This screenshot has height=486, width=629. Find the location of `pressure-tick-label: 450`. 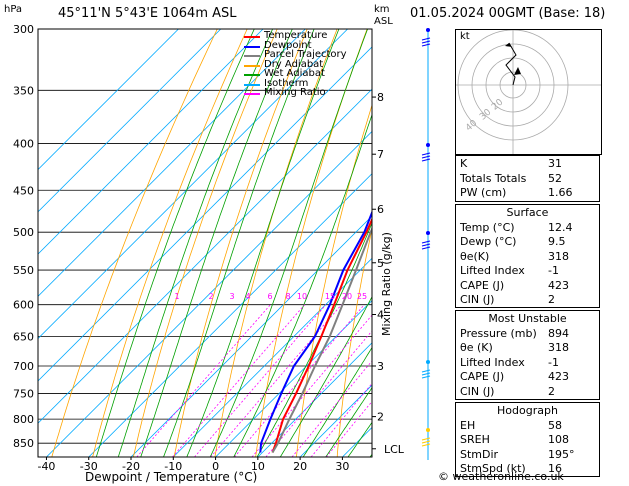

pressure-tick-label: 450 is located at coordinates (23, 190).